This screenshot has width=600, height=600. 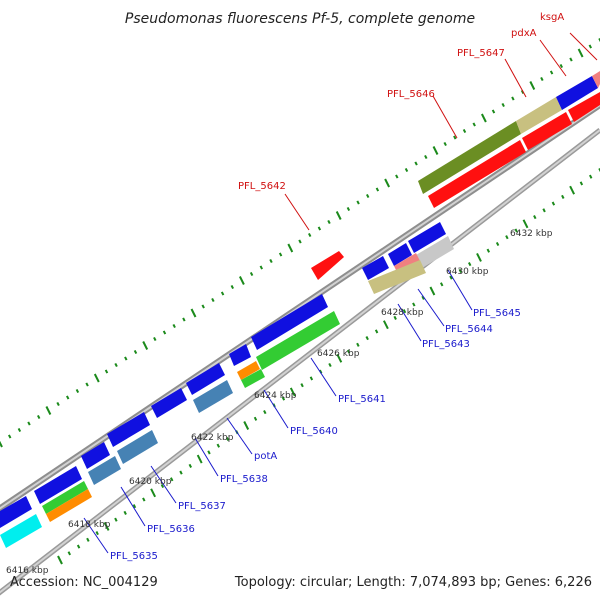 I want to click on label-pfl5646: PFL_5646, so click(x=411, y=94).